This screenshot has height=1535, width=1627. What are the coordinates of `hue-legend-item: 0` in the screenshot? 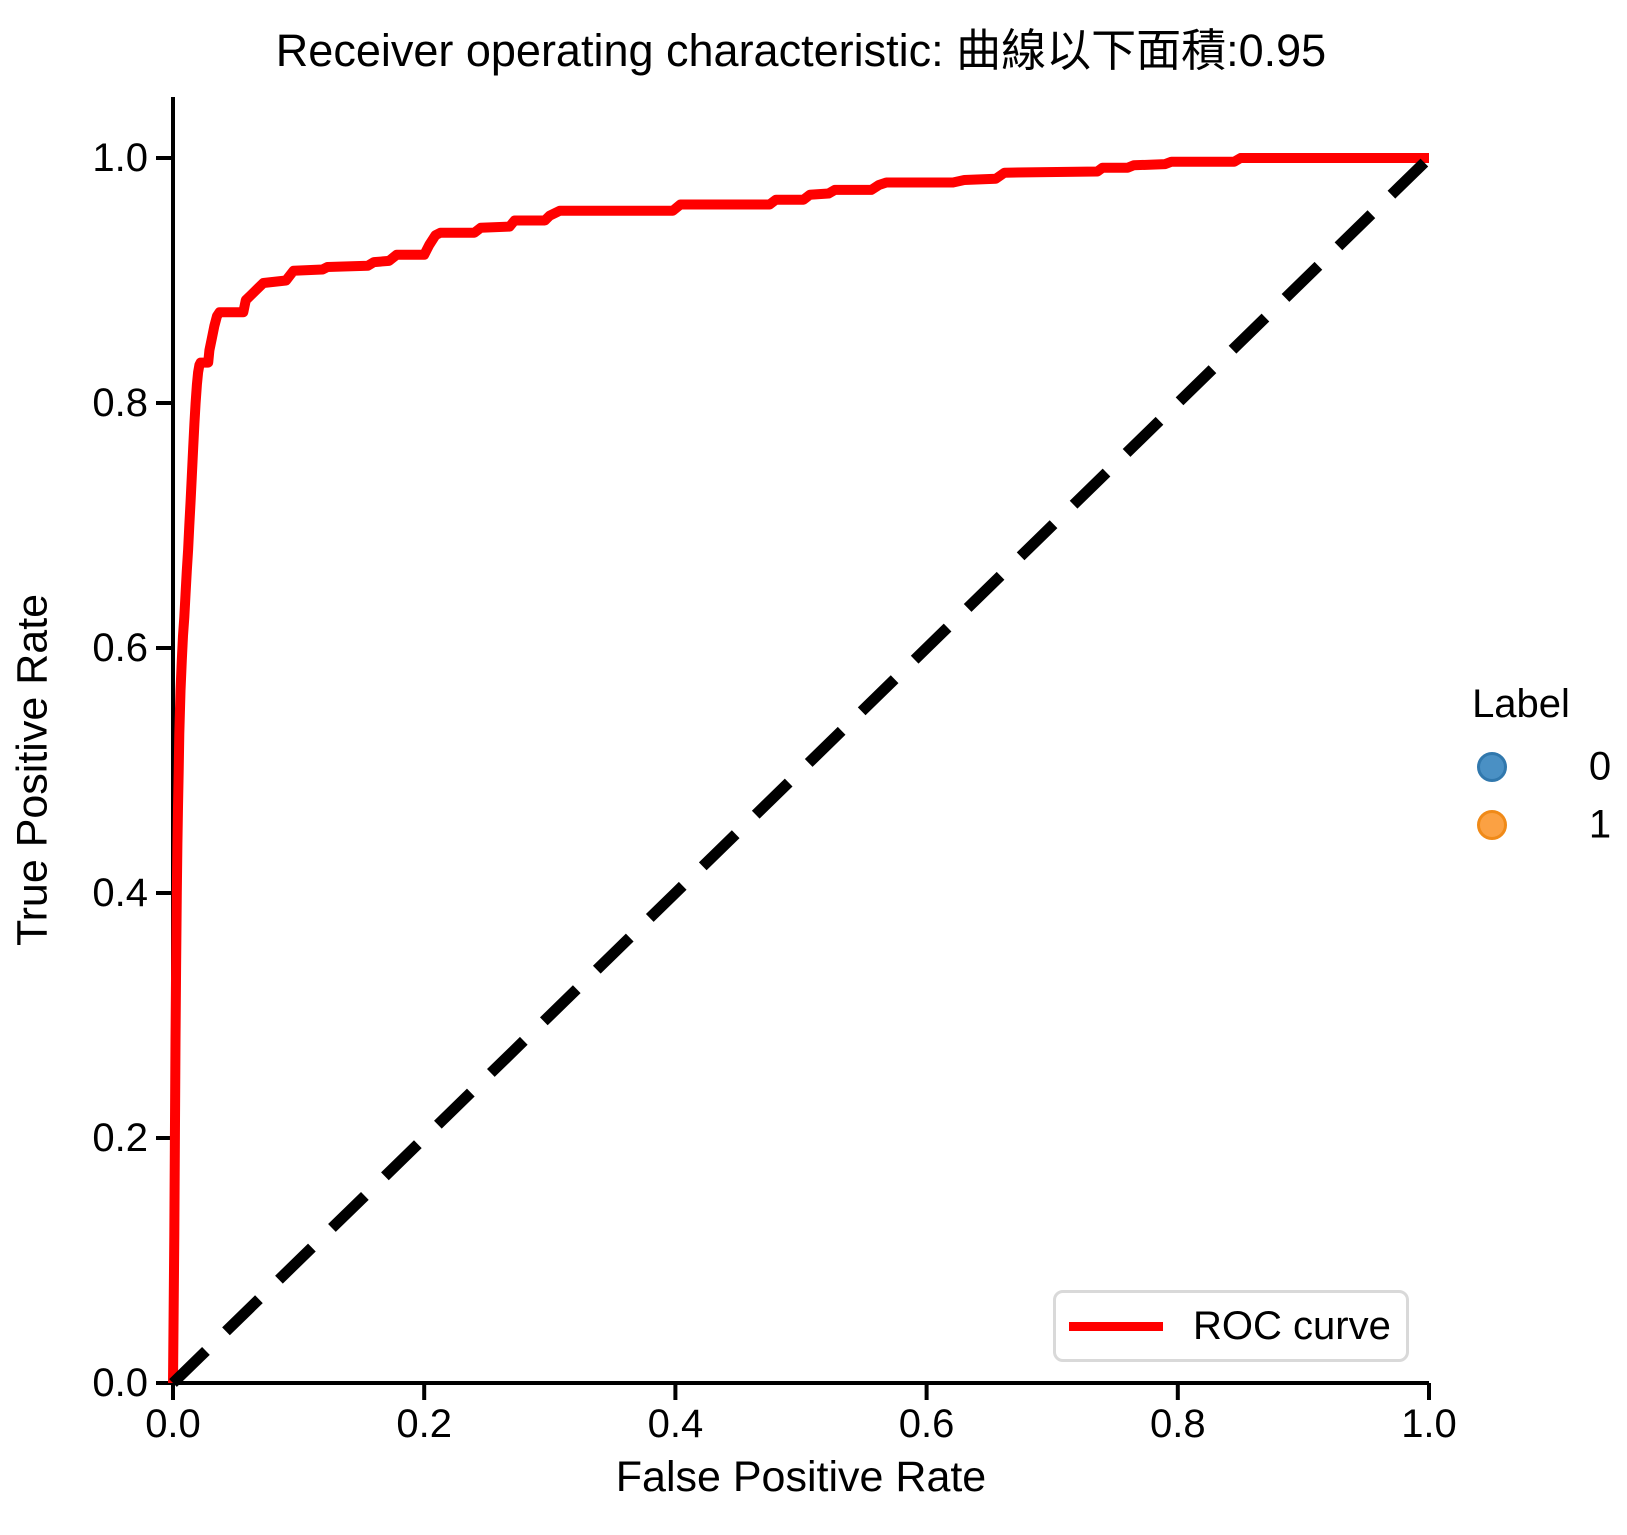 It's located at (1526, 767).